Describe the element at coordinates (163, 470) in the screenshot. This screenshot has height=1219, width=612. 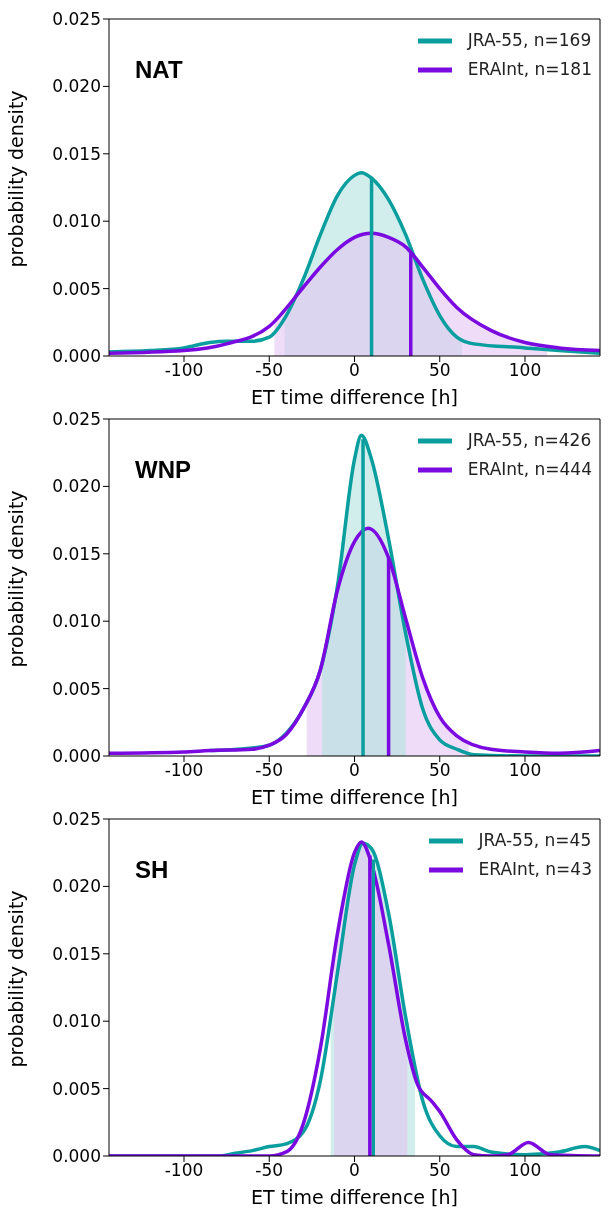
I see `text: WNP` at that location.